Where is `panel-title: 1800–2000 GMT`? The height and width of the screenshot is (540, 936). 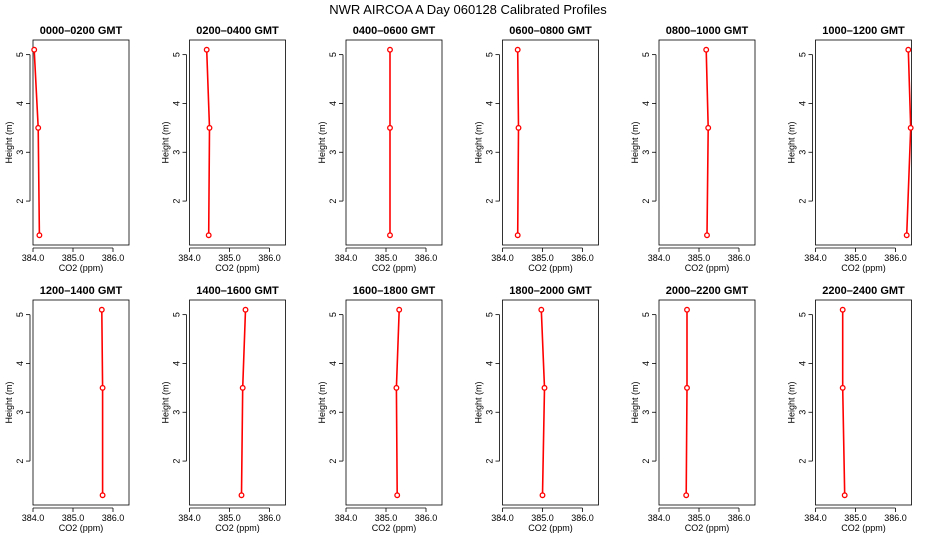 panel-title: 1800–2000 GMT is located at coordinates (550, 291).